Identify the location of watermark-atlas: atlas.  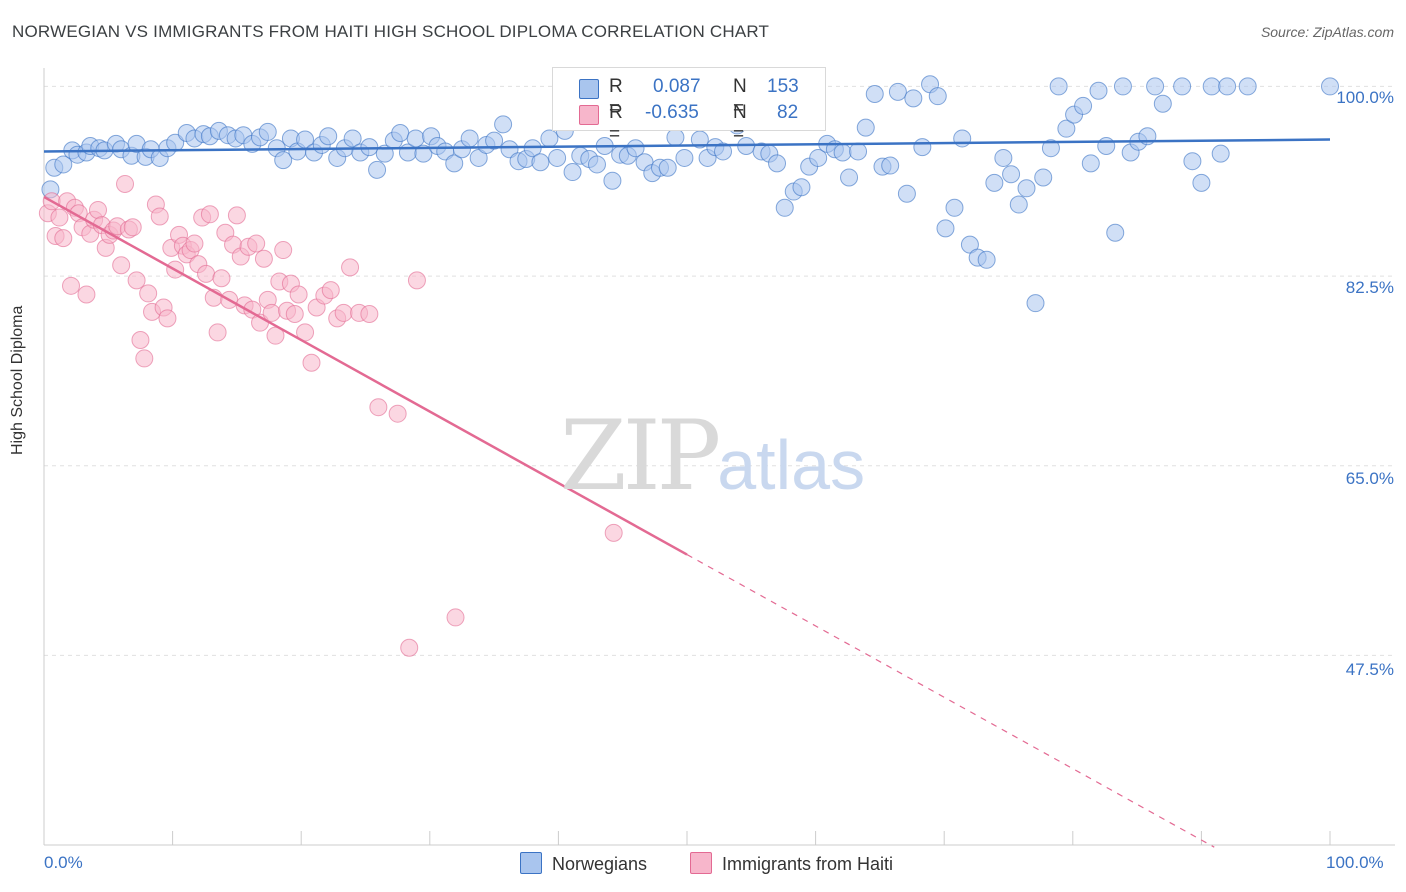
(791, 465).